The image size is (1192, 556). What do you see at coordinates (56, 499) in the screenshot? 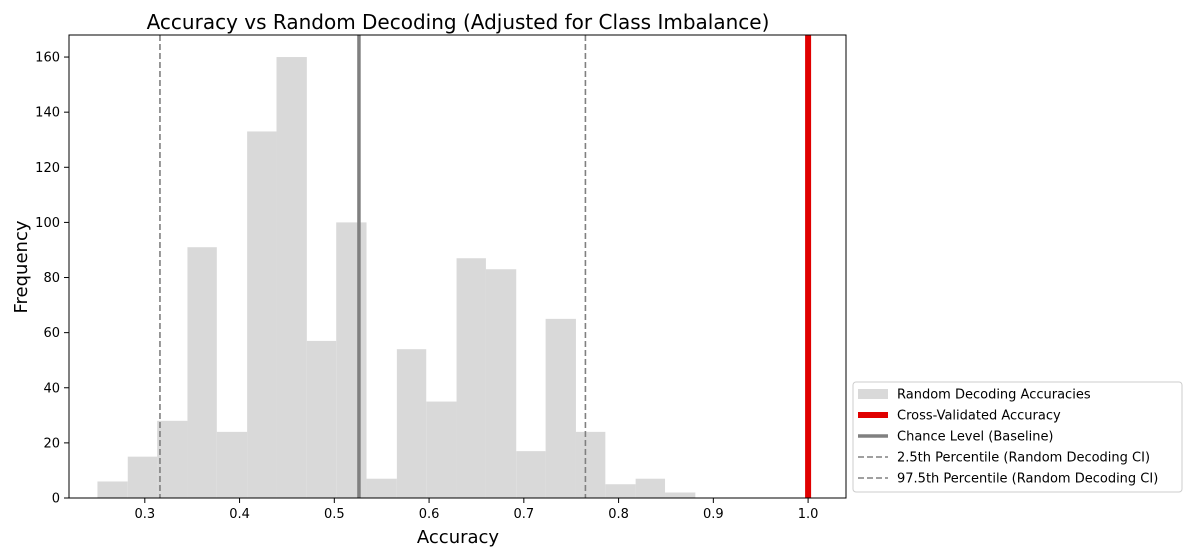
I see `y-tick-label: 0` at bounding box center [56, 499].